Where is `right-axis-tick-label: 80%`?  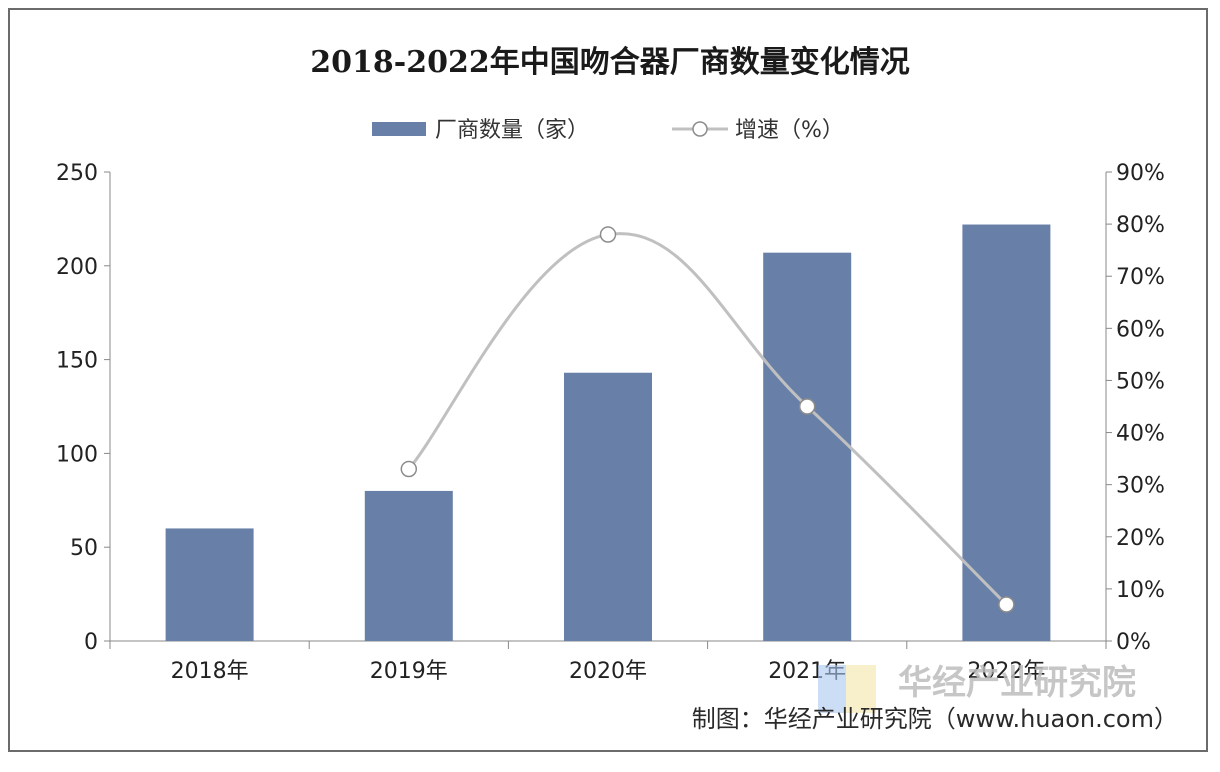 right-axis-tick-label: 80% is located at coordinates (1140, 225).